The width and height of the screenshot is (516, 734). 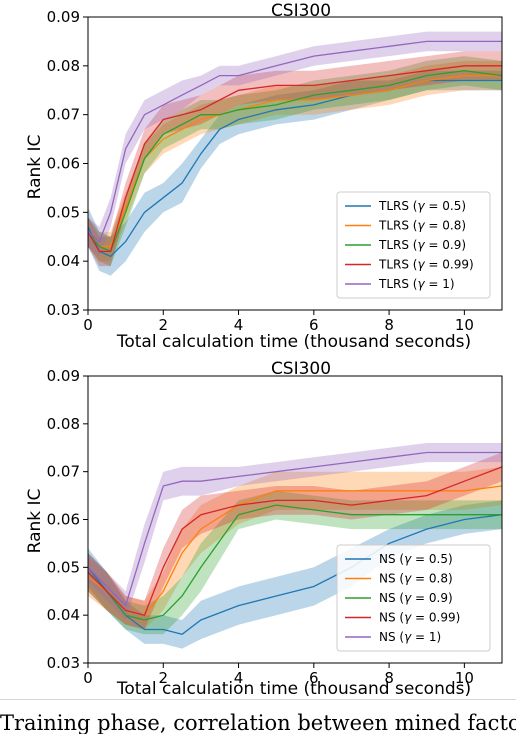 I want to click on legend-label: NS (γ = 0.99), so click(x=419, y=618).